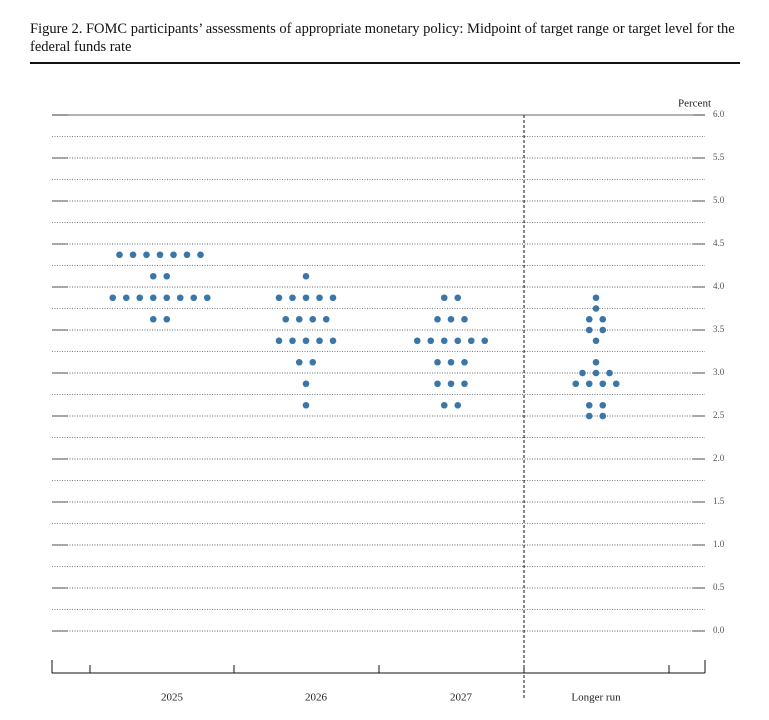 This screenshot has height=720, width=769. Describe the element at coordinates (719, 114) in the screenshot. I see `y-tick-label: 6.0` at that location.